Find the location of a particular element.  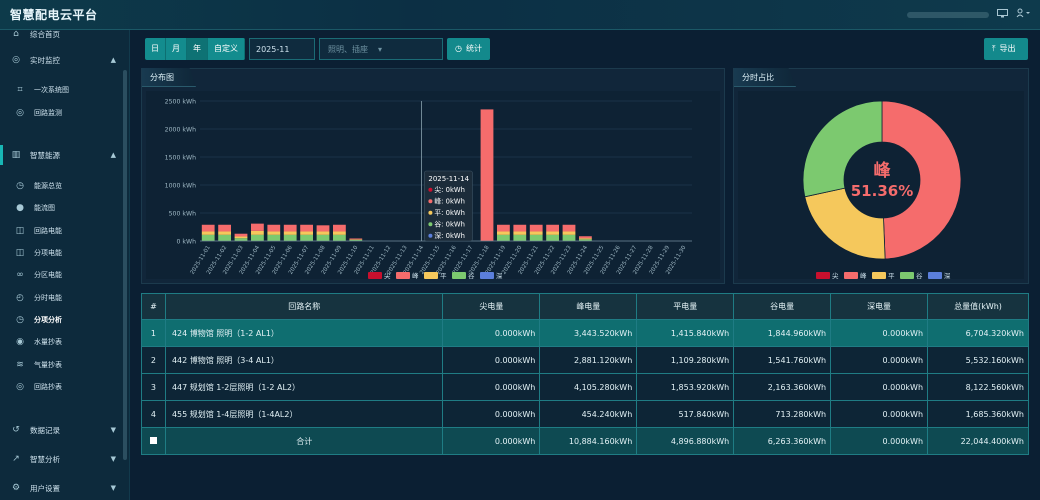

sidebar-group-realtime: ◎ 实时监控 ▲ is located at coordinates (62, 60).